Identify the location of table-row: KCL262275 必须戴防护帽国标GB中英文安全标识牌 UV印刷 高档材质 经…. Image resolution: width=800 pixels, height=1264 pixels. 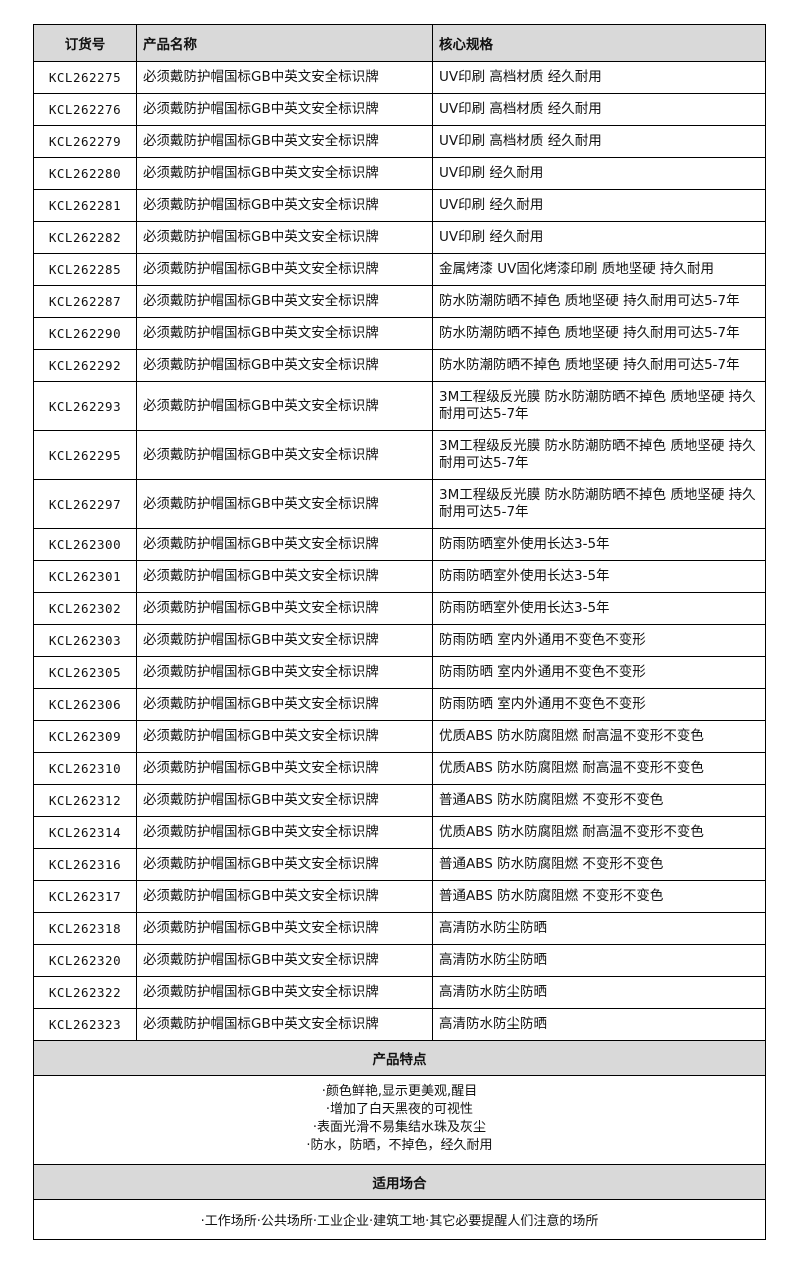
(399, 77).